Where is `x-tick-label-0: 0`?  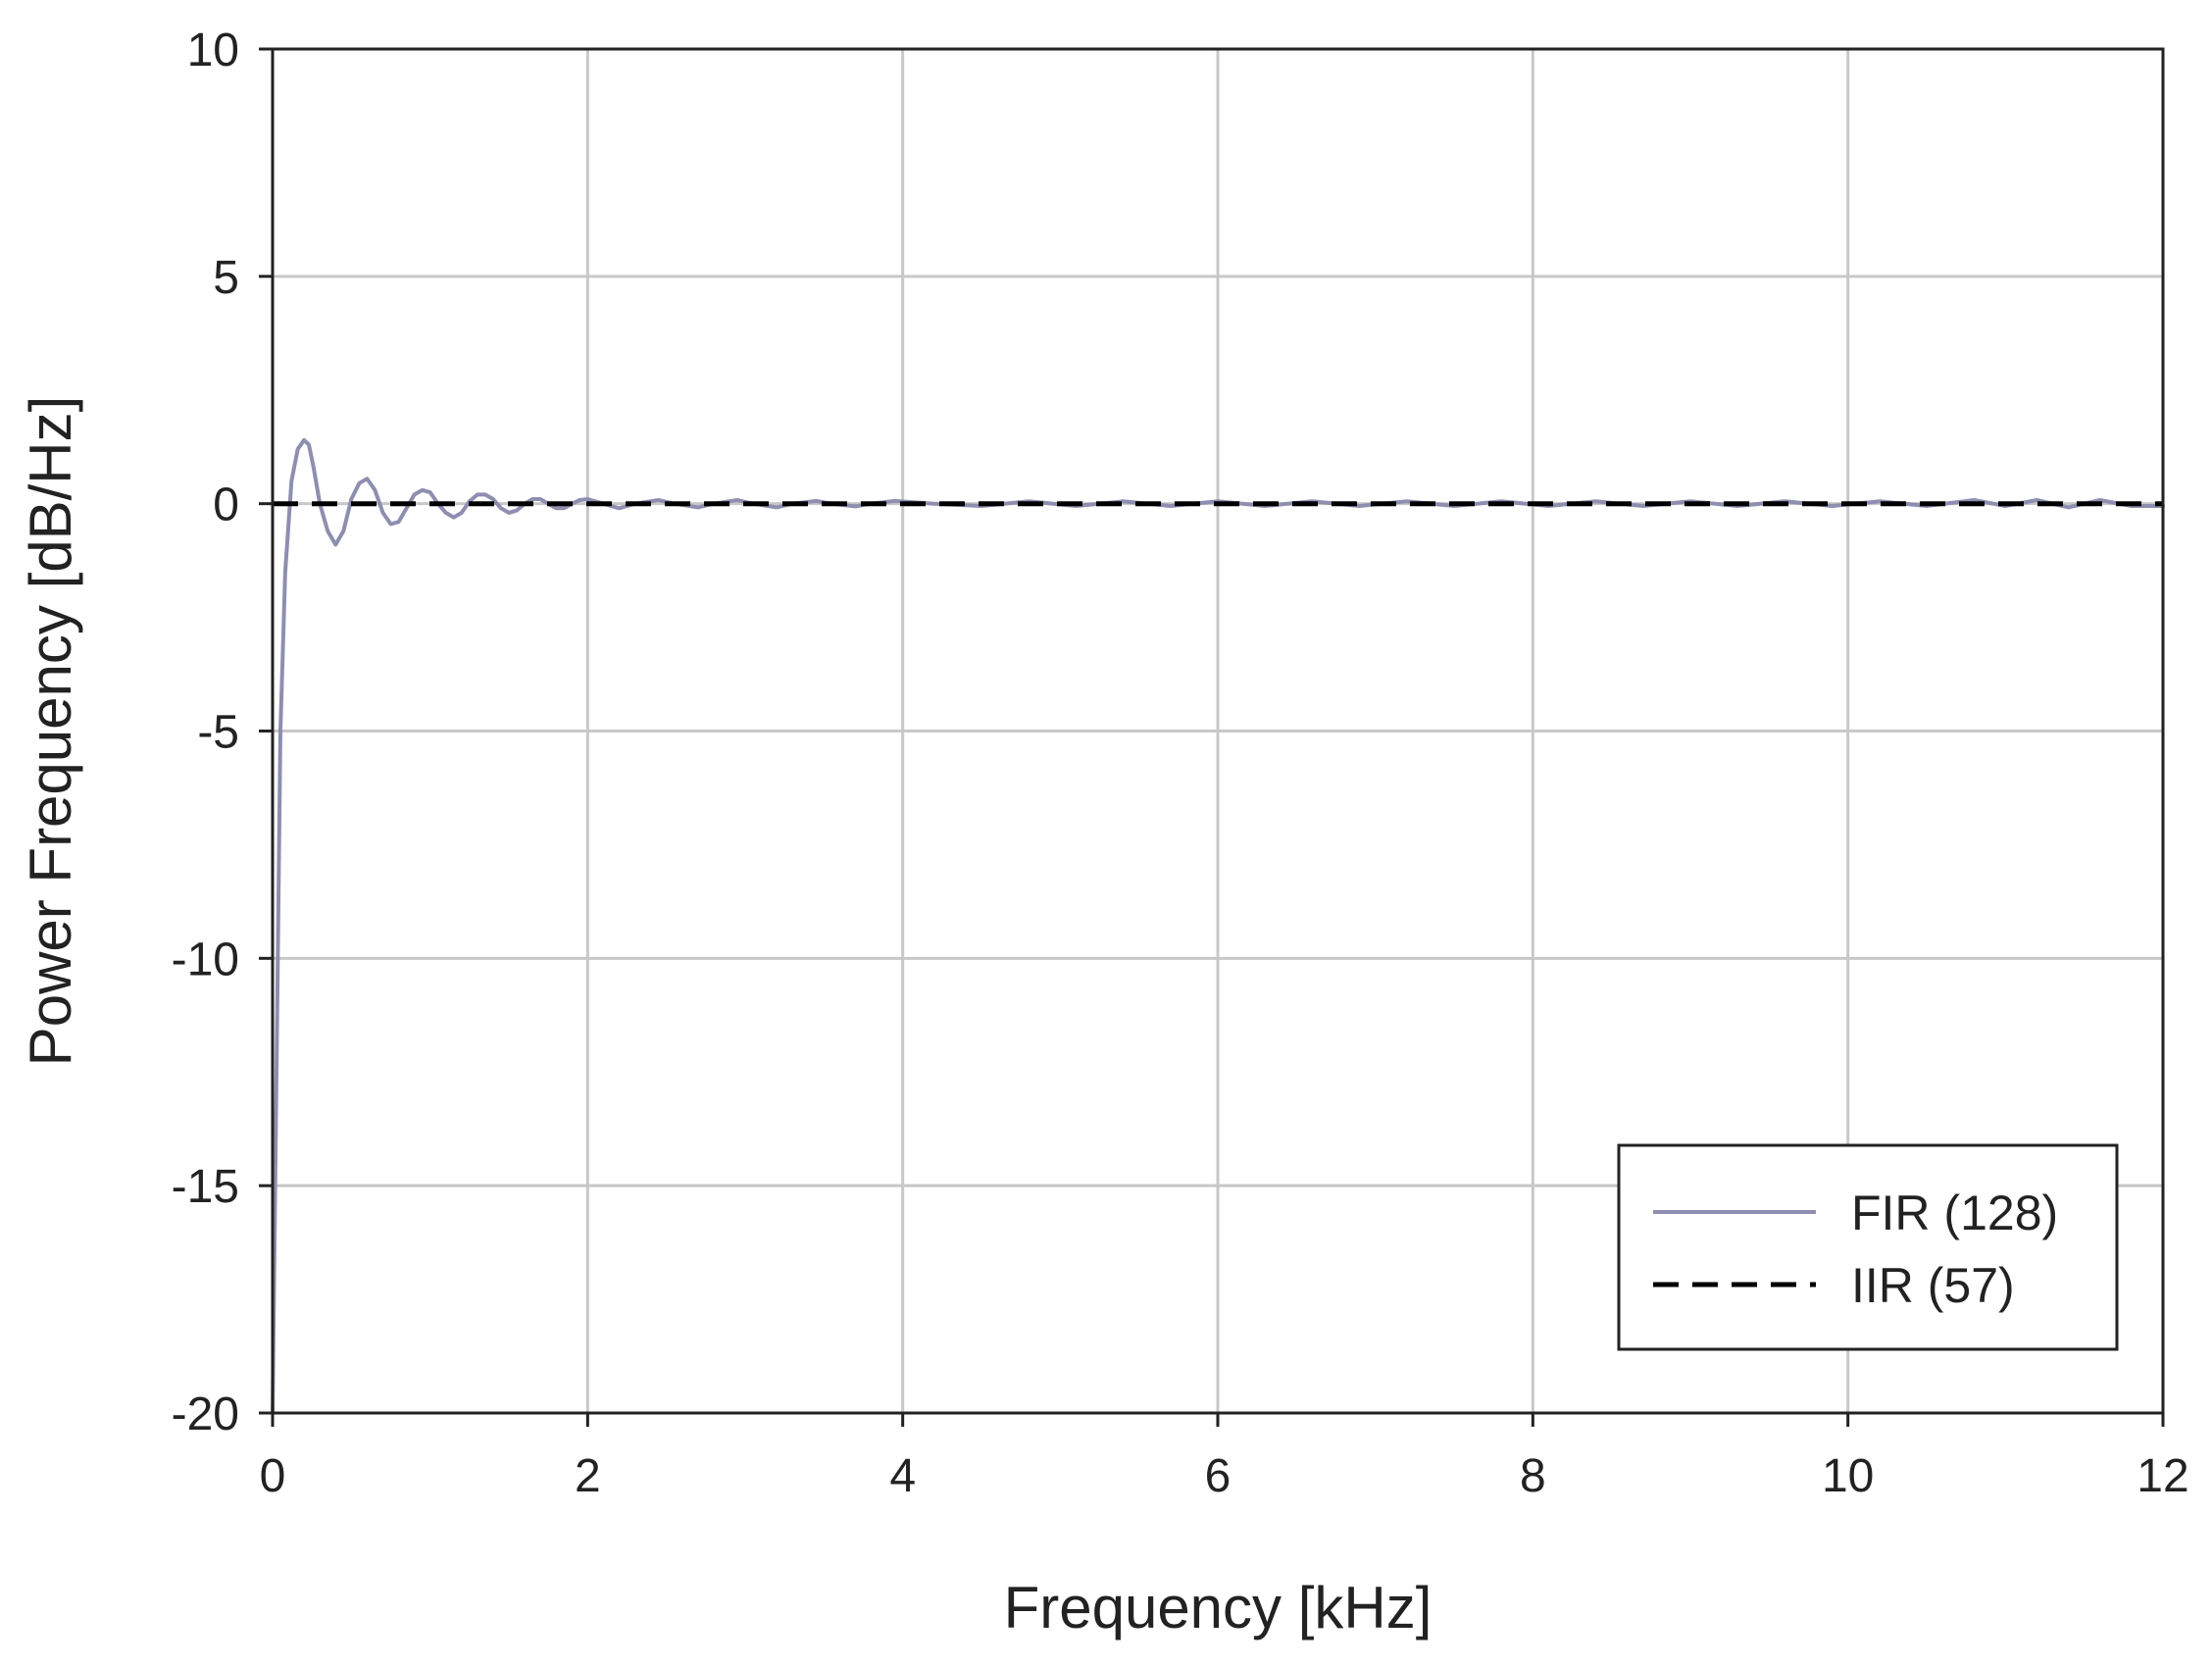
x-tick-label-0: 0 is located at coordinates (273, 1476).